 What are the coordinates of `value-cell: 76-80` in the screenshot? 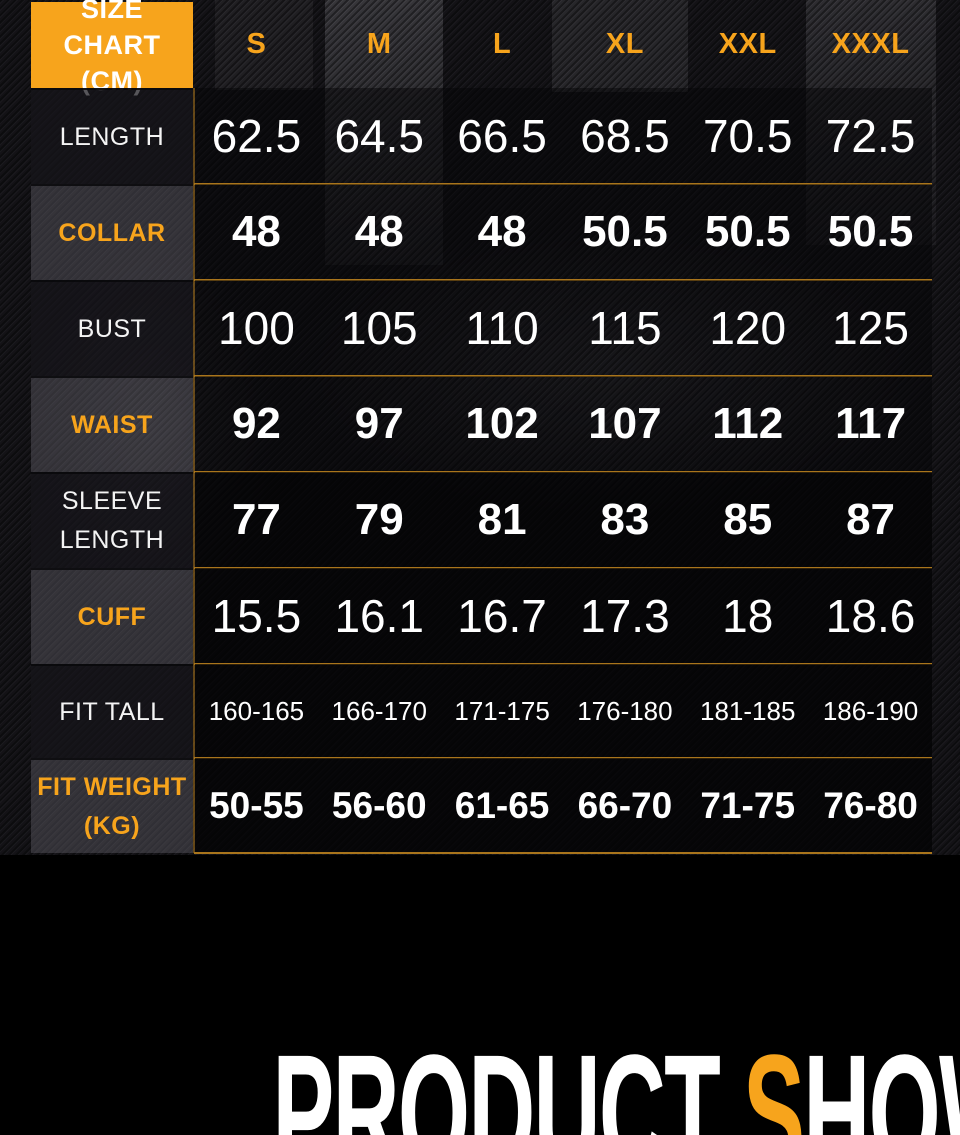 It's located at (870, 805).